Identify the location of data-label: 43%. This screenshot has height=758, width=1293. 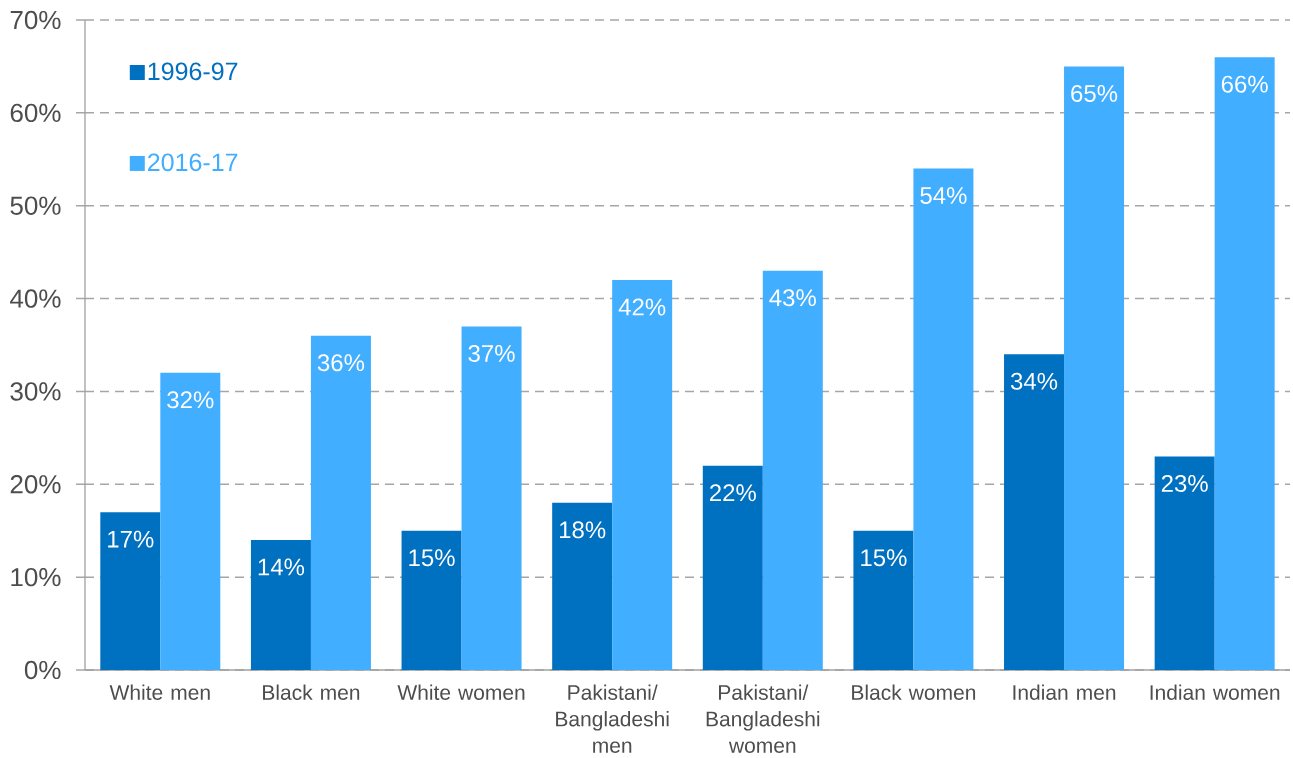
(792, 298).